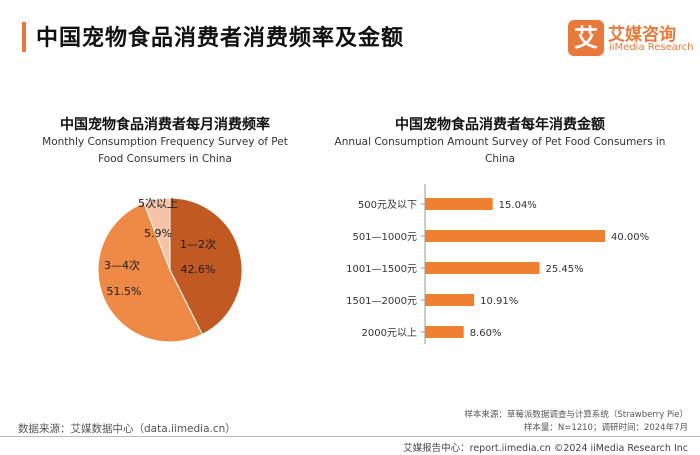 This screenshot has height=455, width=700. Describe the element at coordinates (381, 301) in the screenshot. I see `bar-category-label-3: 1501—2000元` at that location.